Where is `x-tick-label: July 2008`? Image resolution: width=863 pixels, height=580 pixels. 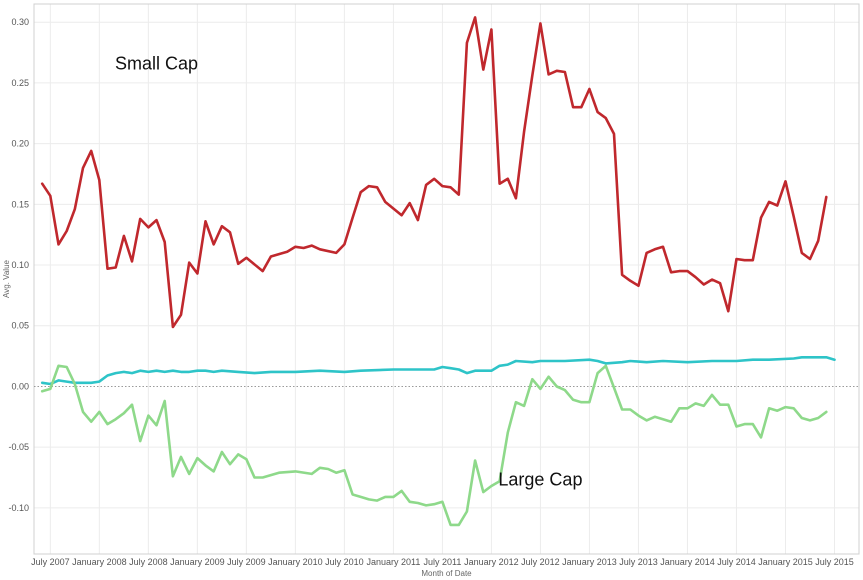 x-tick-label: July 2008 is located at coordinates (148, 562).